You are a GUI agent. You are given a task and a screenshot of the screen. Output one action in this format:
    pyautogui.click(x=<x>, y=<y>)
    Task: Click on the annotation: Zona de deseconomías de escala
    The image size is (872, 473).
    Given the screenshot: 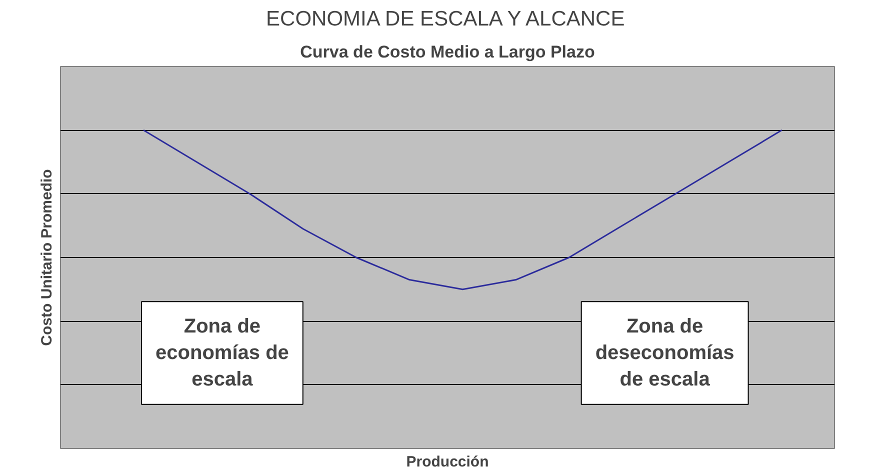 What is the action you would take?
    pyautogui.click(x=664, y=353)
    